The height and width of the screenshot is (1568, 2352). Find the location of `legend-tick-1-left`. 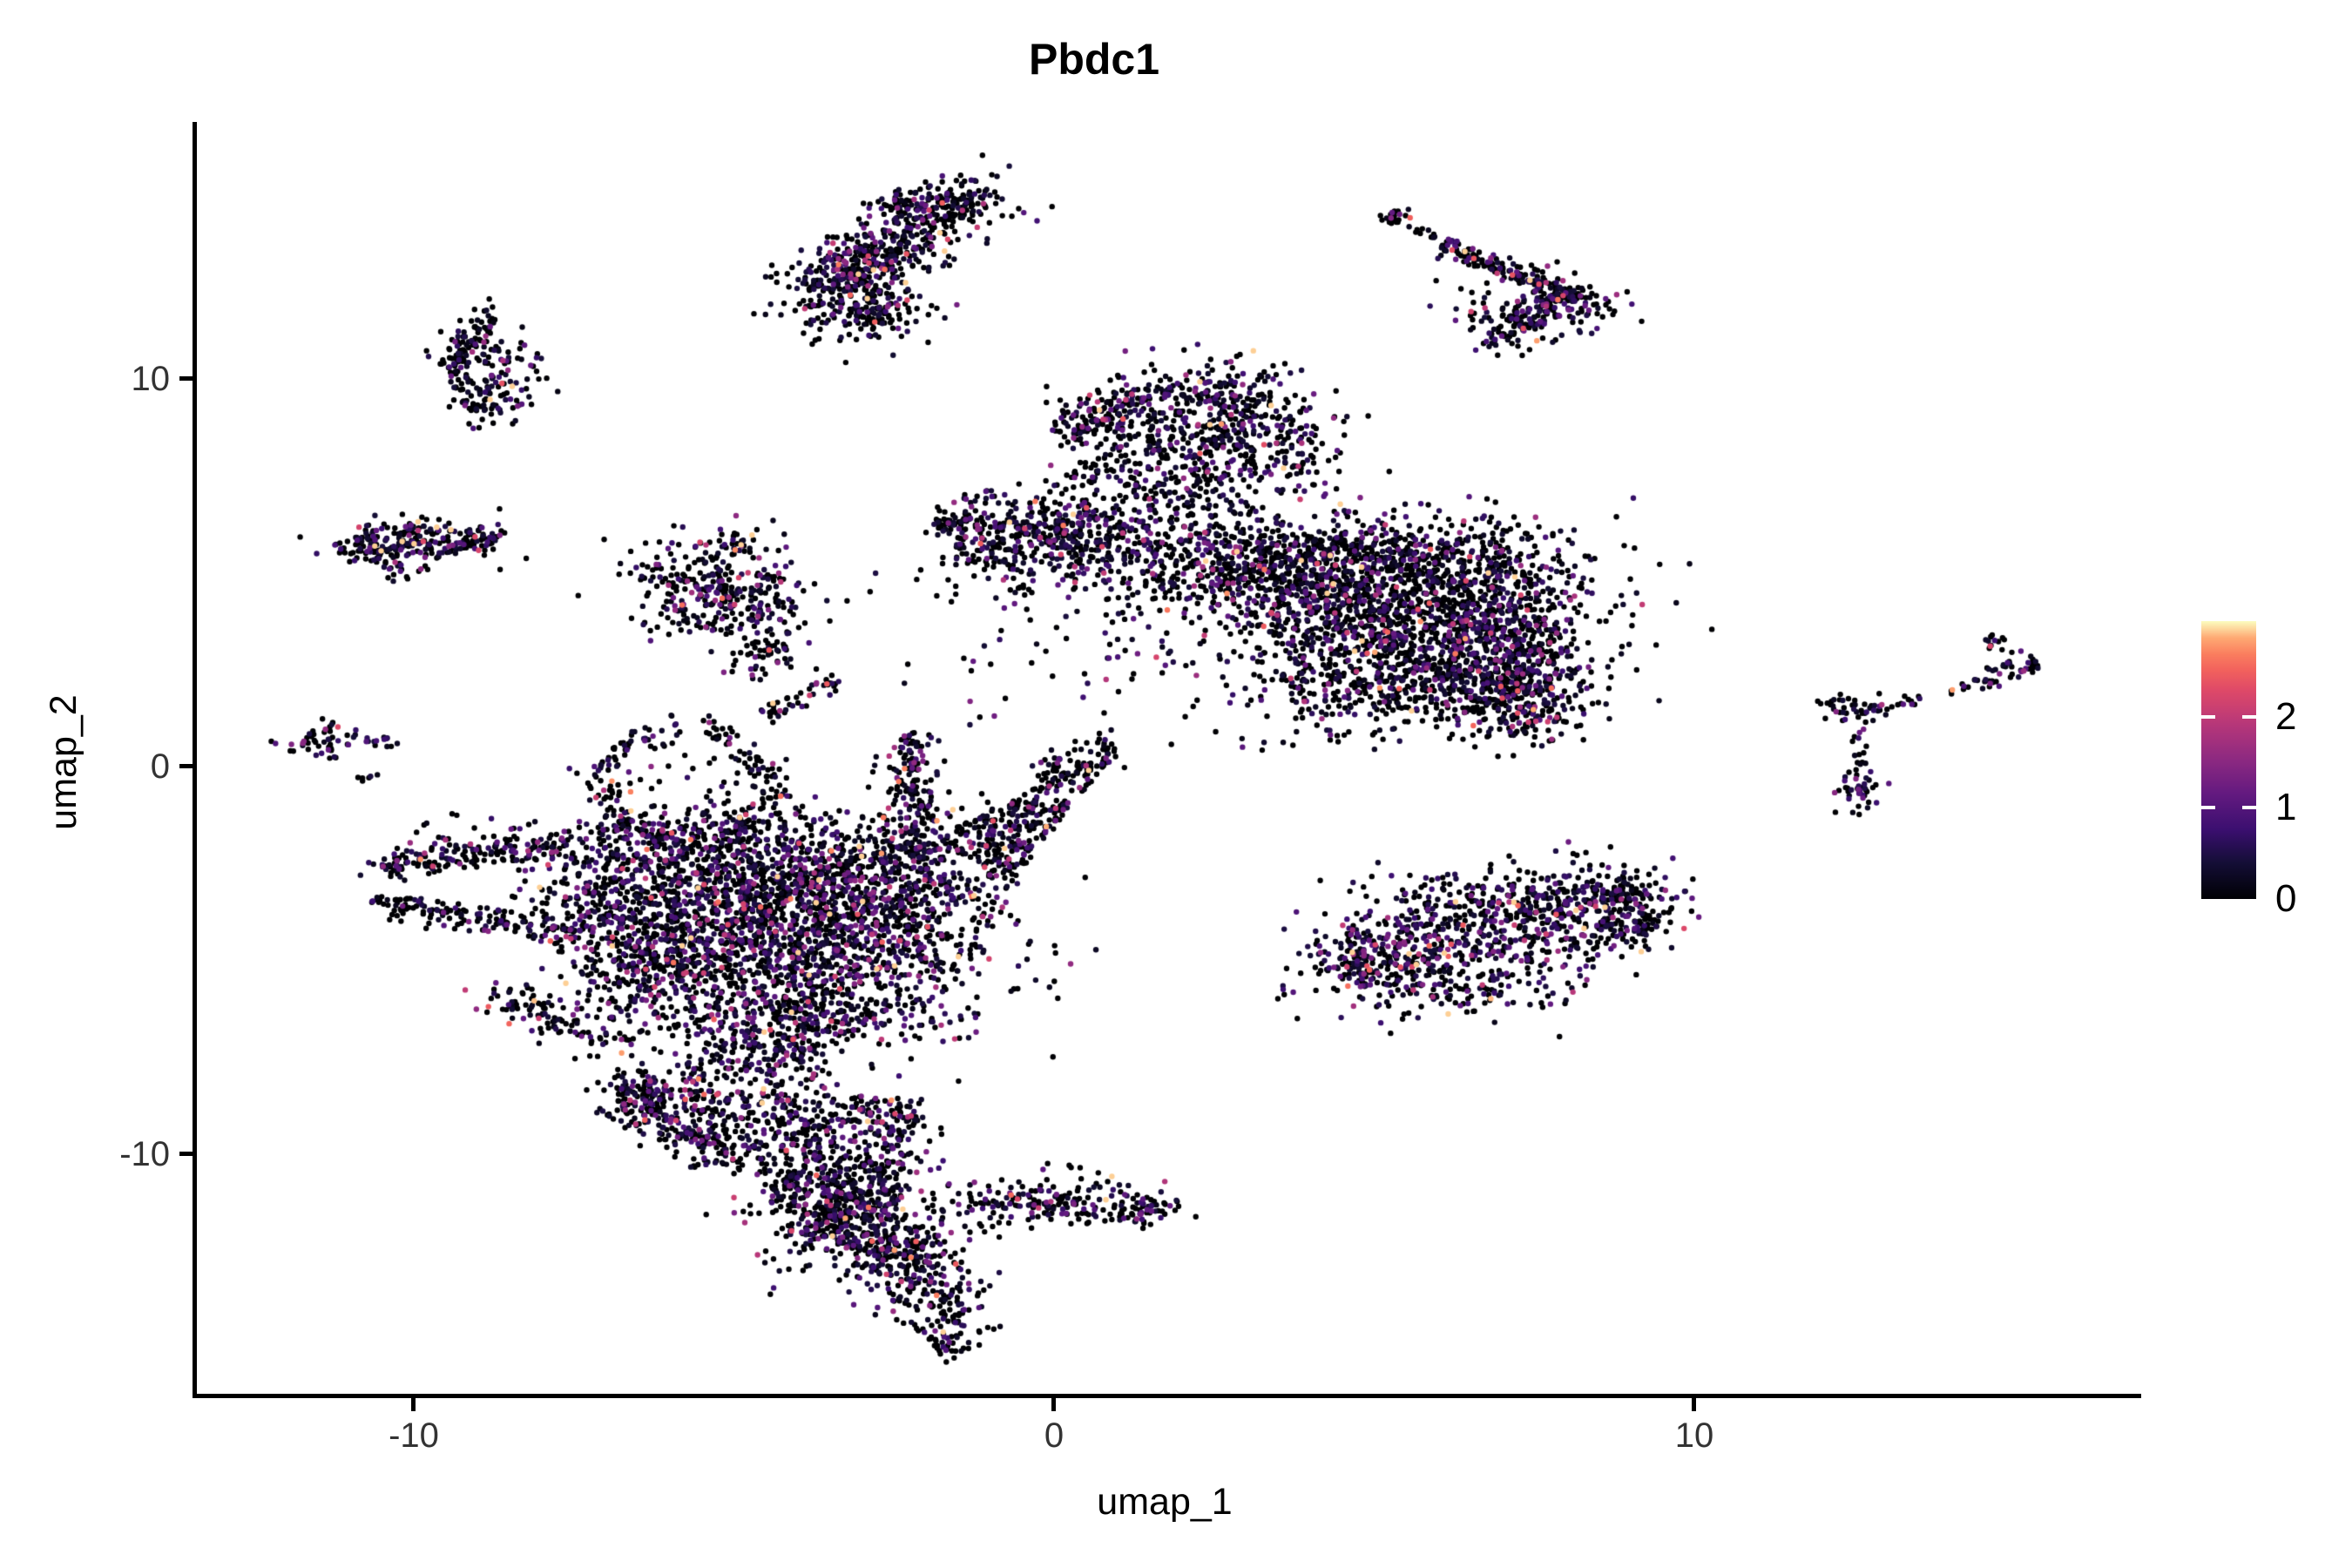

legend-tick-1-left is located at coordinates (2208, 807).